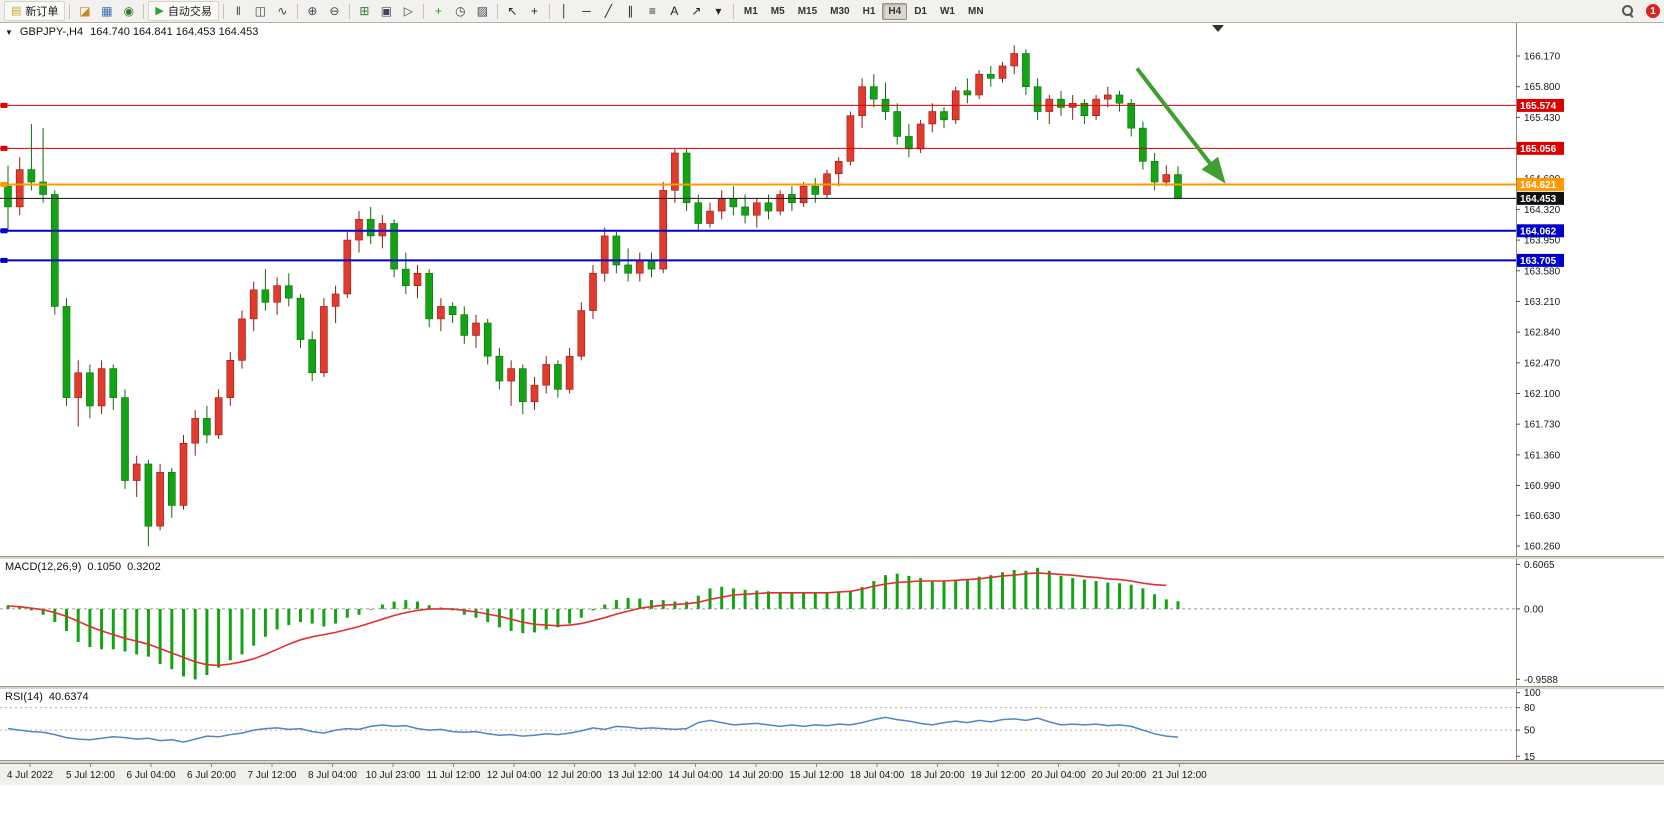 This screenshot has height=831, width=1664. Describe the element at coordinates (758, 622) in the screenshot. I see `macd-panel` at that location.